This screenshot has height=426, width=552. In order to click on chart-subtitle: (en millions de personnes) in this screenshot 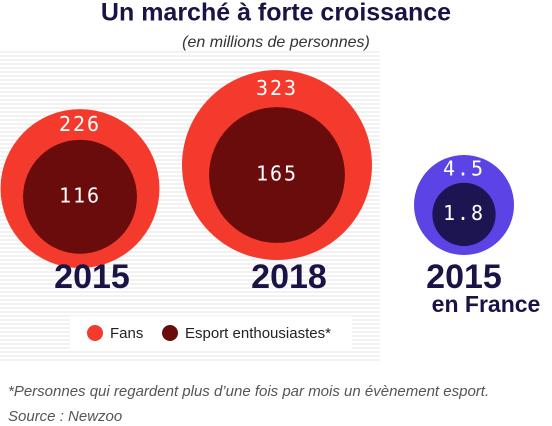, I will do `click(276, 42)`.